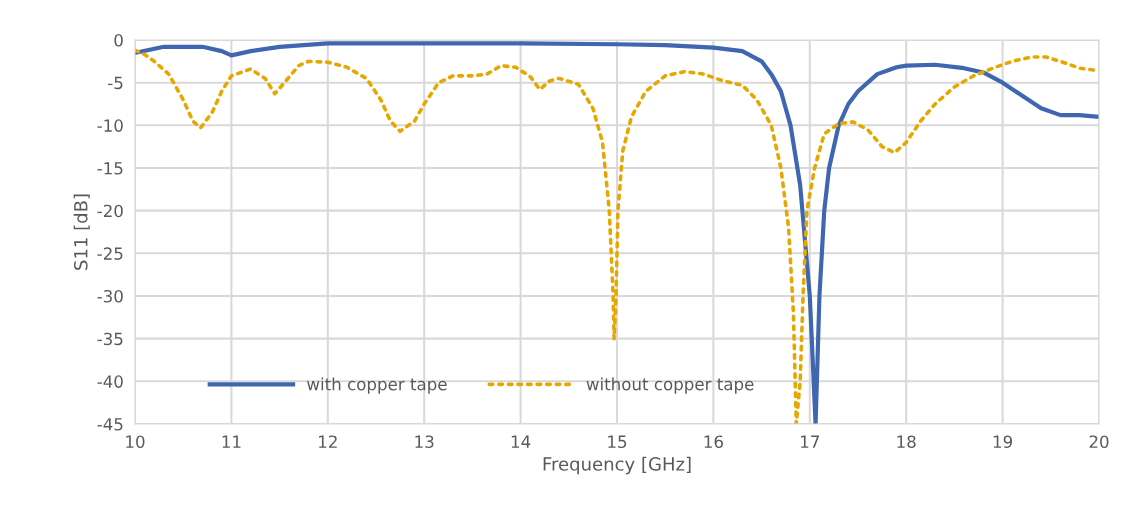  Describe the element at coordinates (110, 253) in the screenshot. I see `y-tick-label: -25` at that location.